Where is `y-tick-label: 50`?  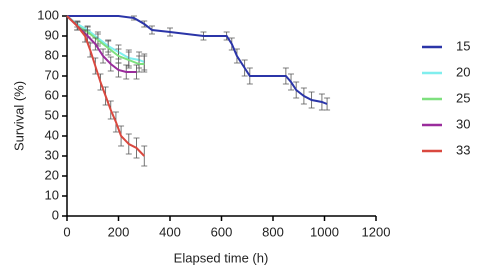 y-tick-label: 50 is located at coordinates (52, 114).